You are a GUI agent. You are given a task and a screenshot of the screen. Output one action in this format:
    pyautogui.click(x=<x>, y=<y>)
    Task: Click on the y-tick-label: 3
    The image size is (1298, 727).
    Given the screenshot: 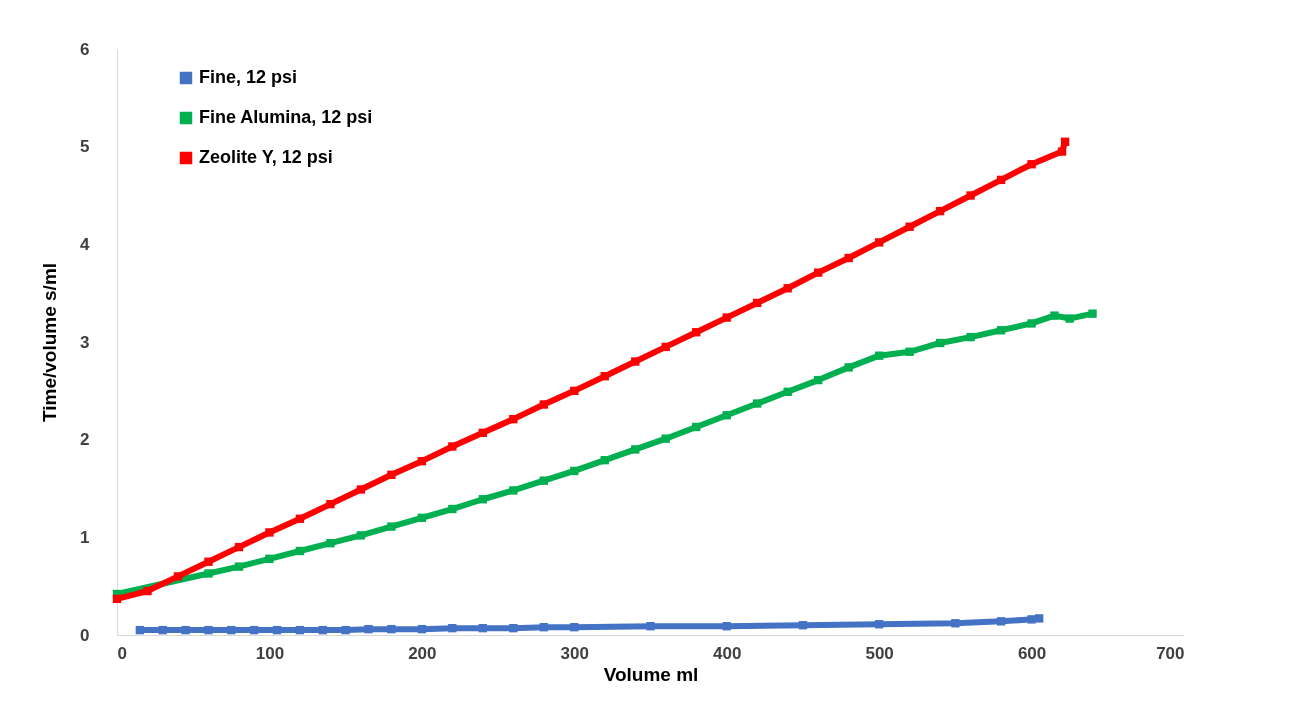 What is the action you would take?
    pyautogui.click(x=85, y=342)
    